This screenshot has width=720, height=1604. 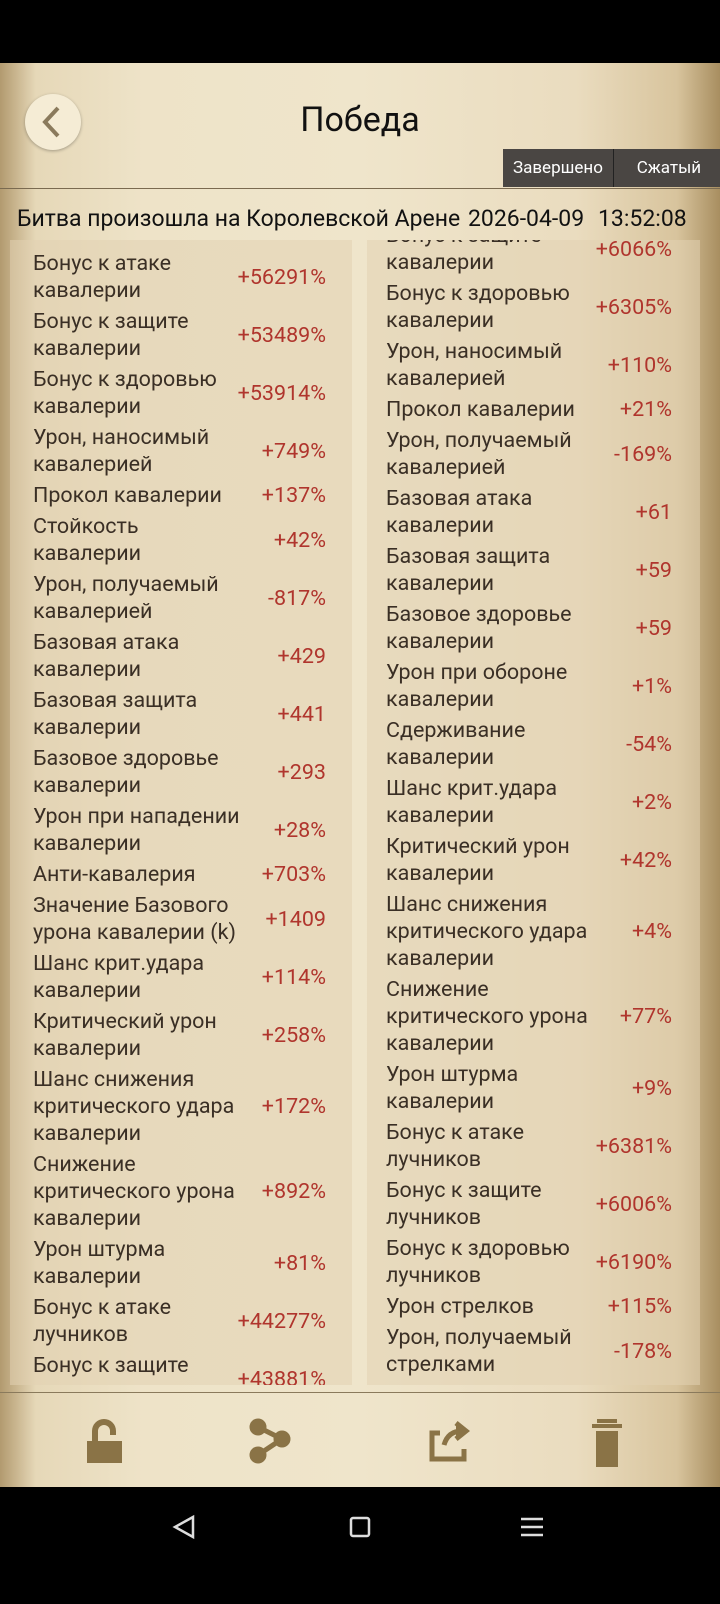 I want to click on nav-home, so click(x=360, y=1527).